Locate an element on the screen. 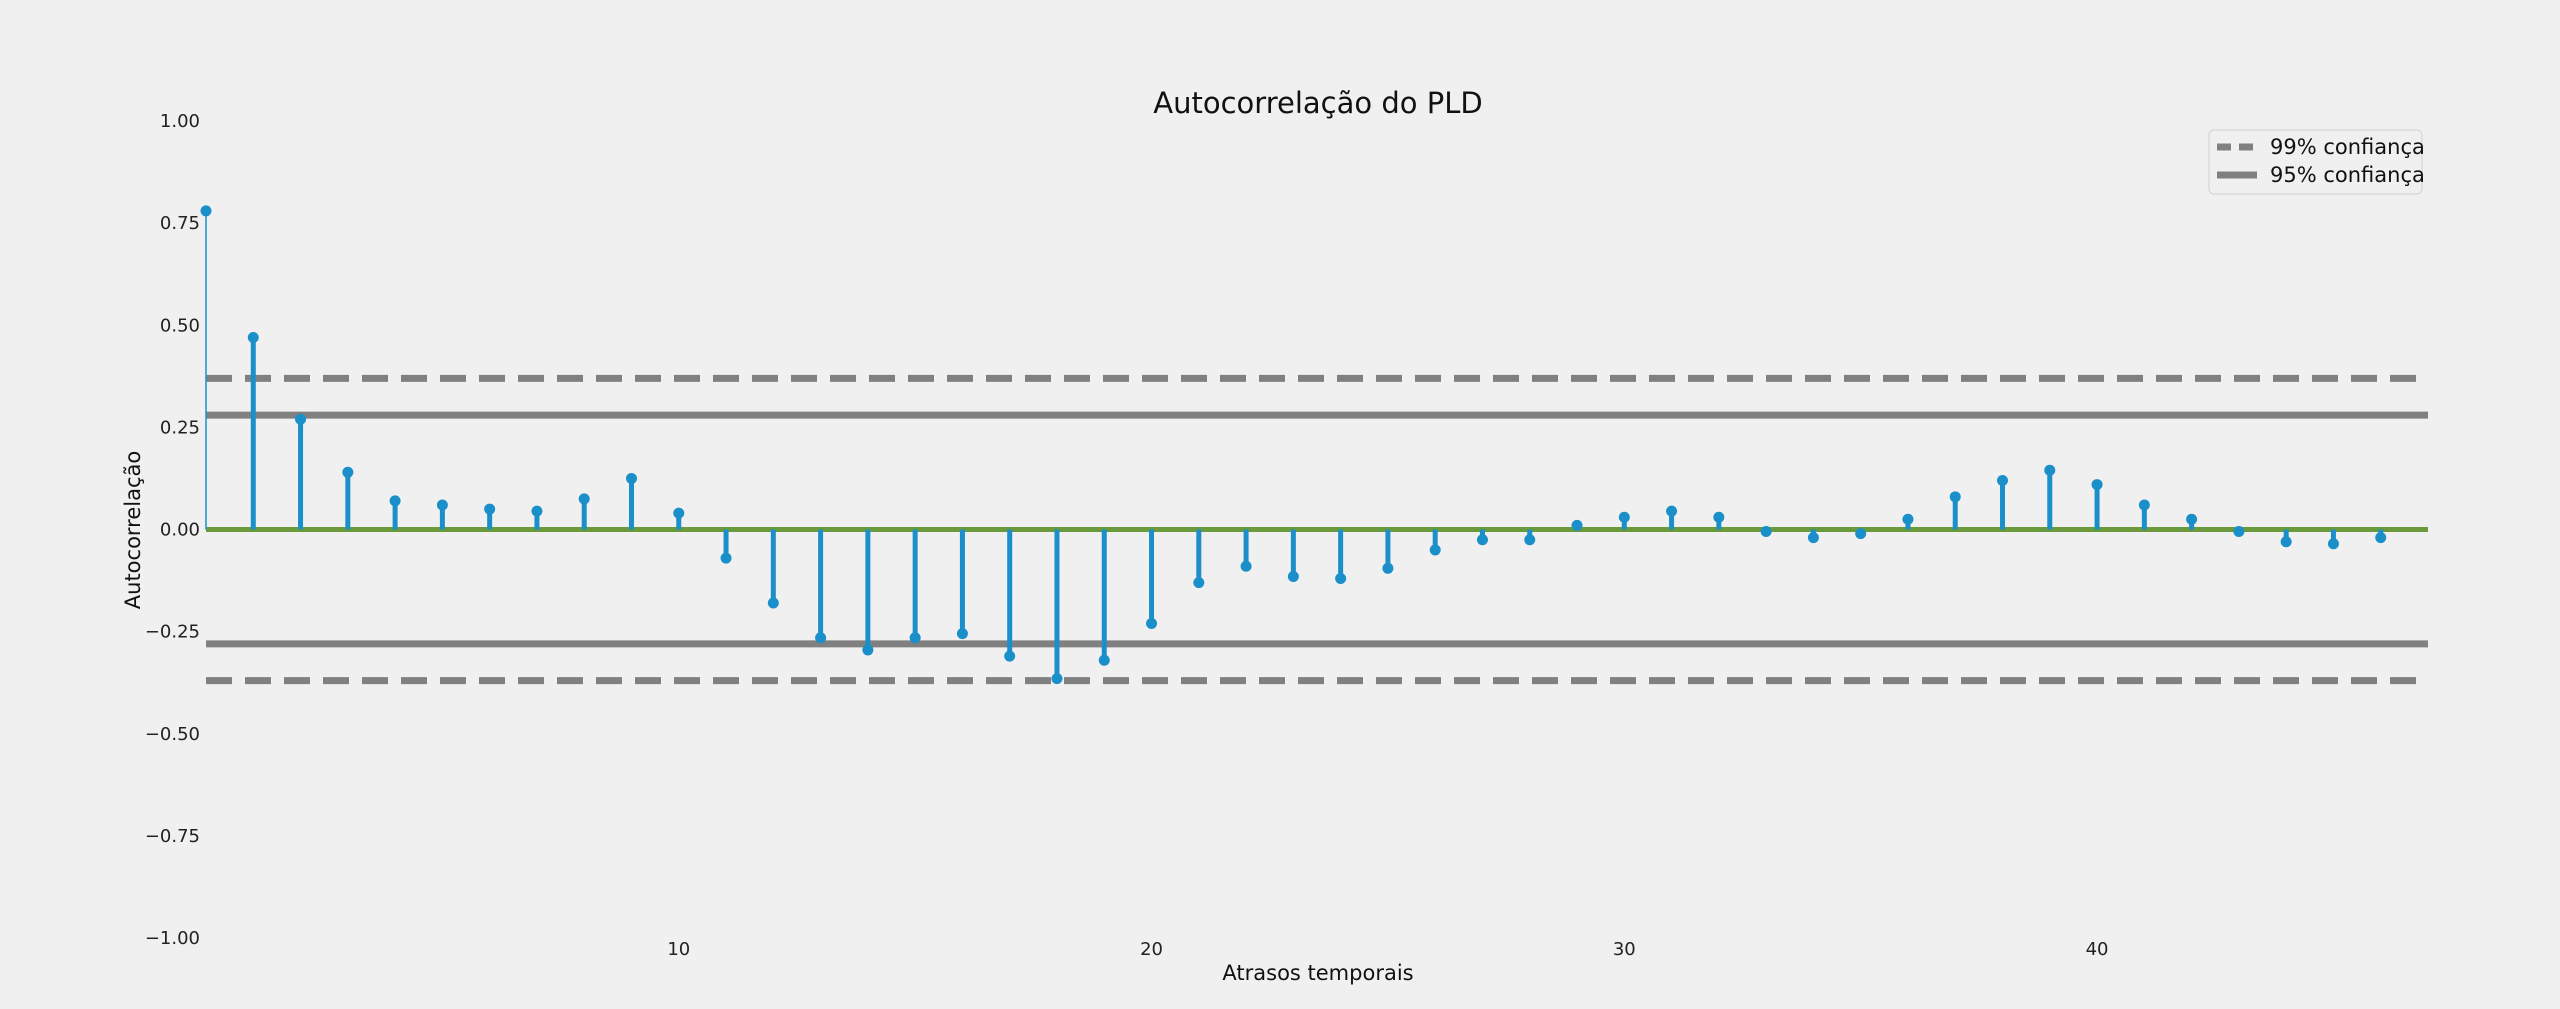  x-tick-label: 40 is located at coordinates (2097, 949).